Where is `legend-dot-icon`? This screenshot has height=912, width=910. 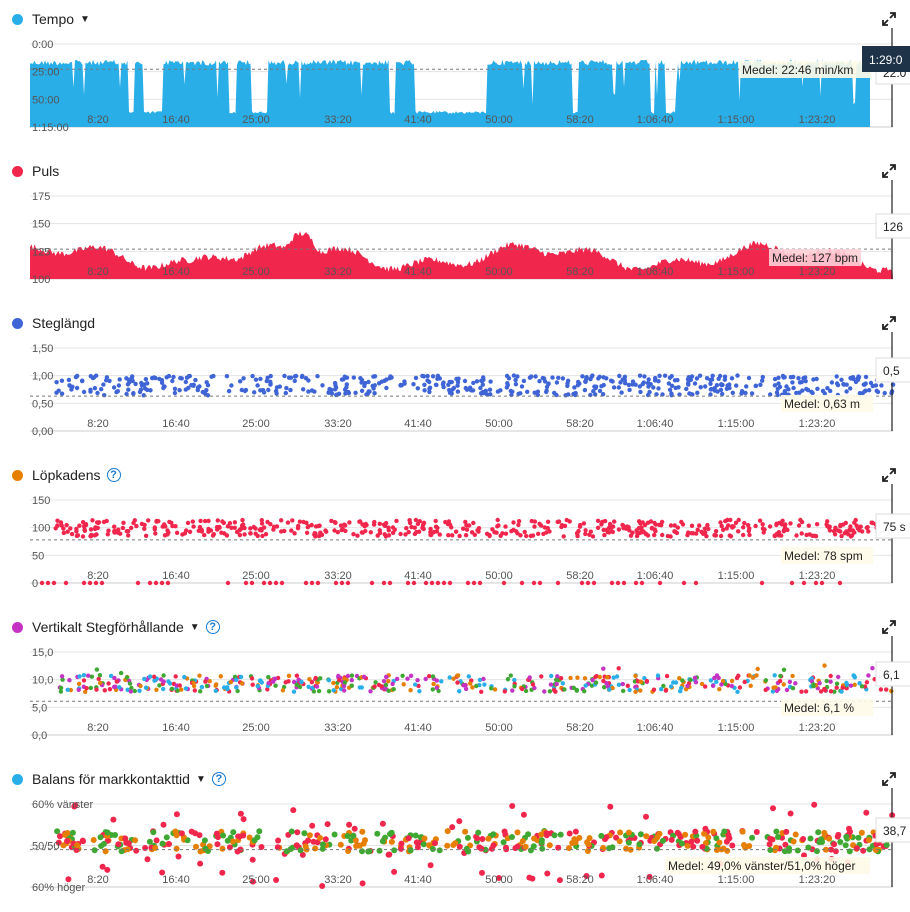 legend-dot-icon is located at coordinates (17, 19).